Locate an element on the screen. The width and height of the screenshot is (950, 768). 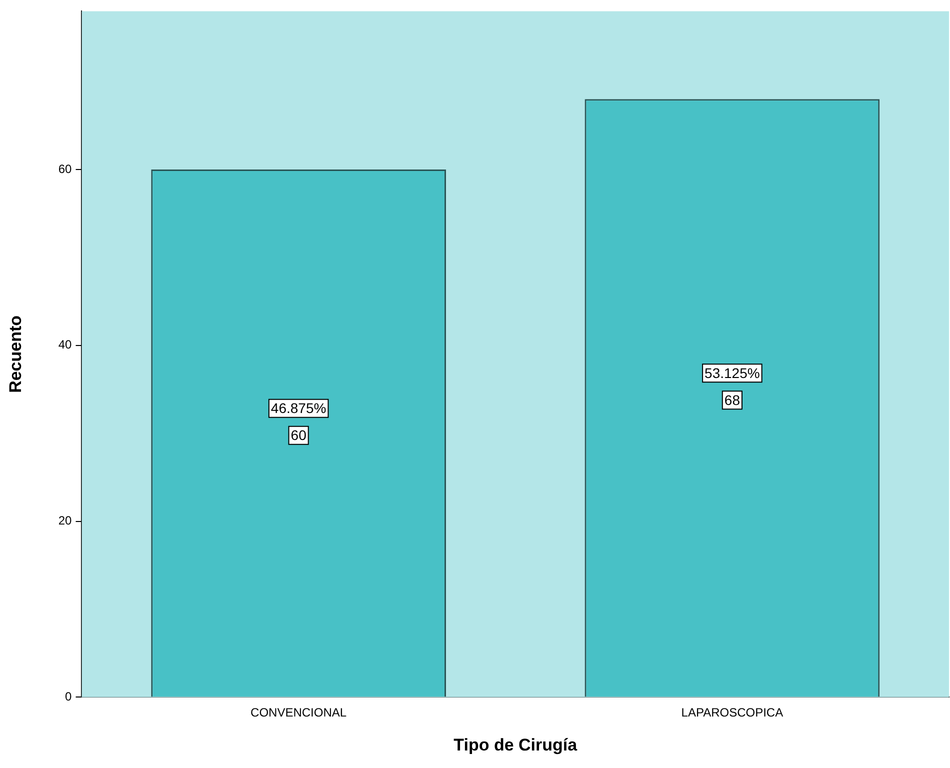
data-label: 60 is located at coordinates (298, 435).